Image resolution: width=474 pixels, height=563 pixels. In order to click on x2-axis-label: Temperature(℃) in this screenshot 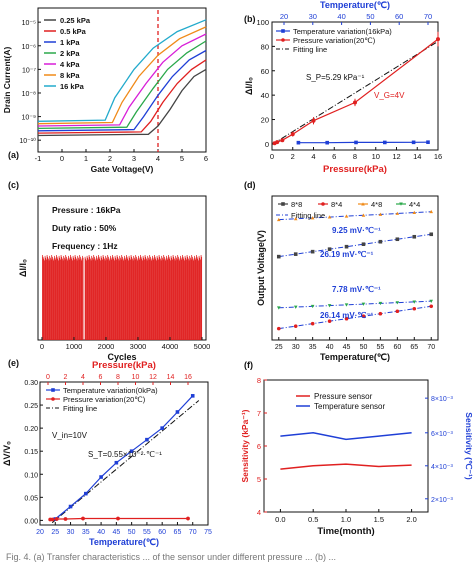, I will do `click(355, 5)`.